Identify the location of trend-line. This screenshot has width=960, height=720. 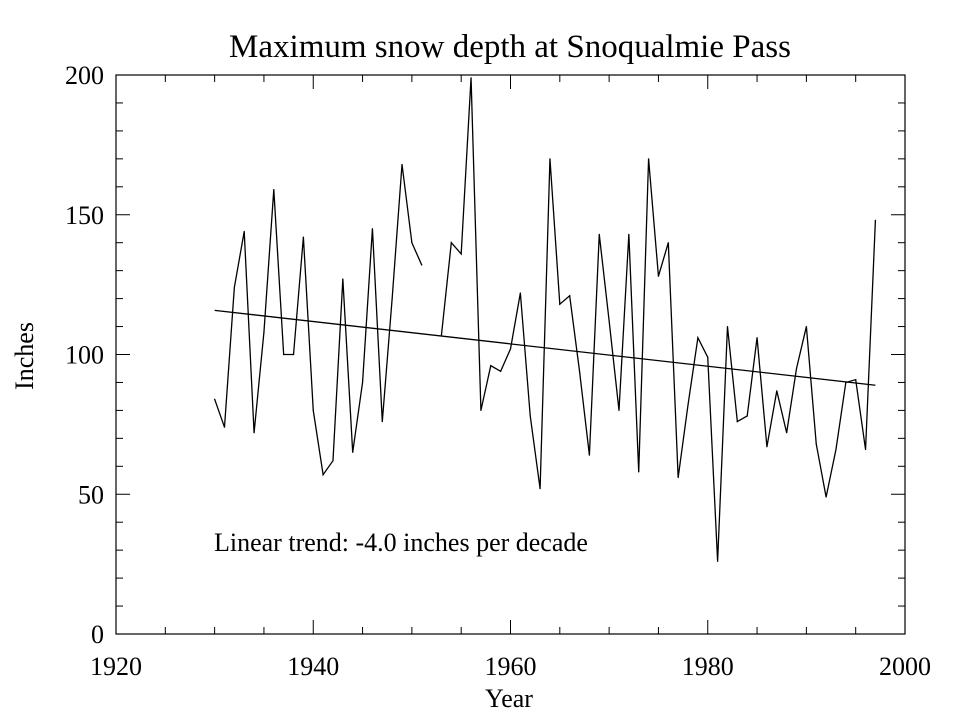
(545, 347).